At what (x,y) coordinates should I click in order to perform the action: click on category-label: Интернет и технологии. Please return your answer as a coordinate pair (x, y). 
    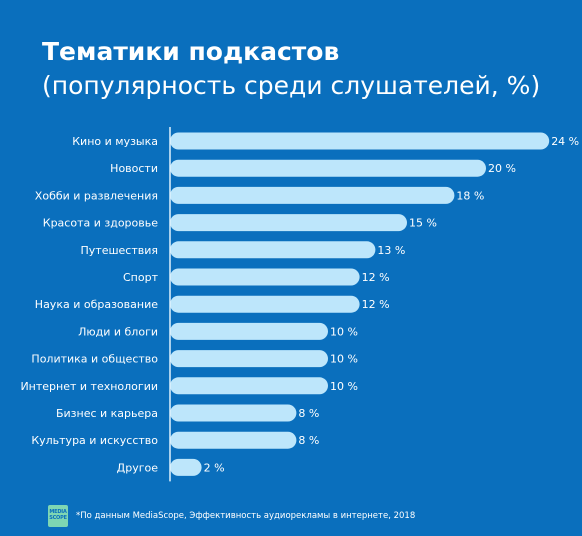
    Looking at the image, I should click on (89, 386).